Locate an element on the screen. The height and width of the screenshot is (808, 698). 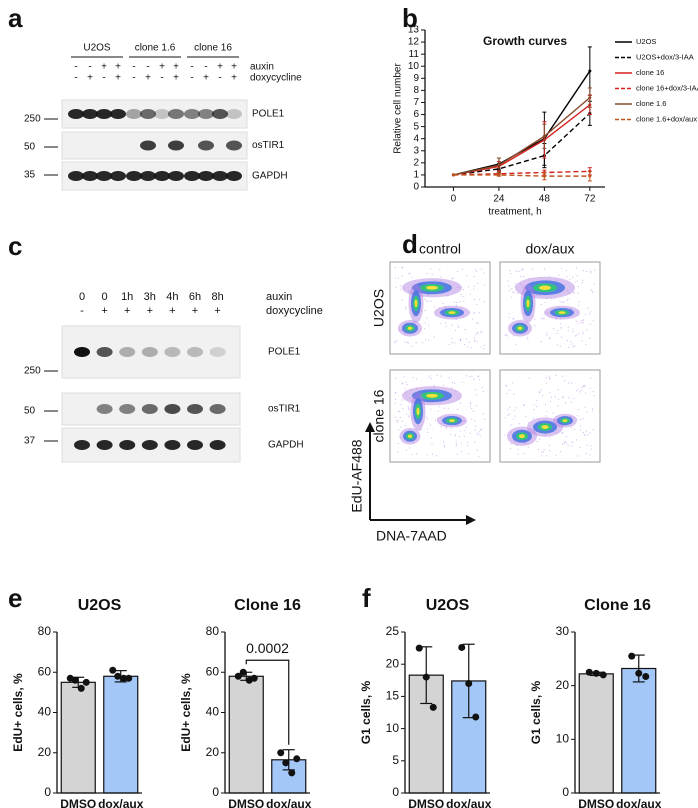
y-tick-label: 10 is located at coordinates (414, 66).